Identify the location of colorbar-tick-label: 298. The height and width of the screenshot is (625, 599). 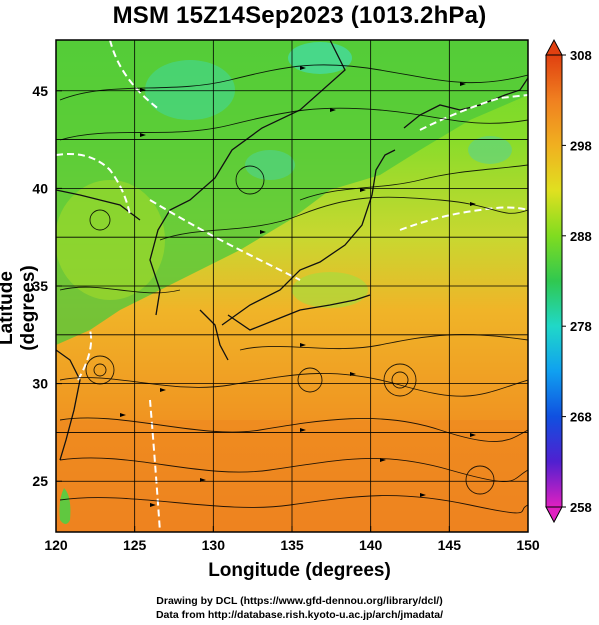
(581, 145).